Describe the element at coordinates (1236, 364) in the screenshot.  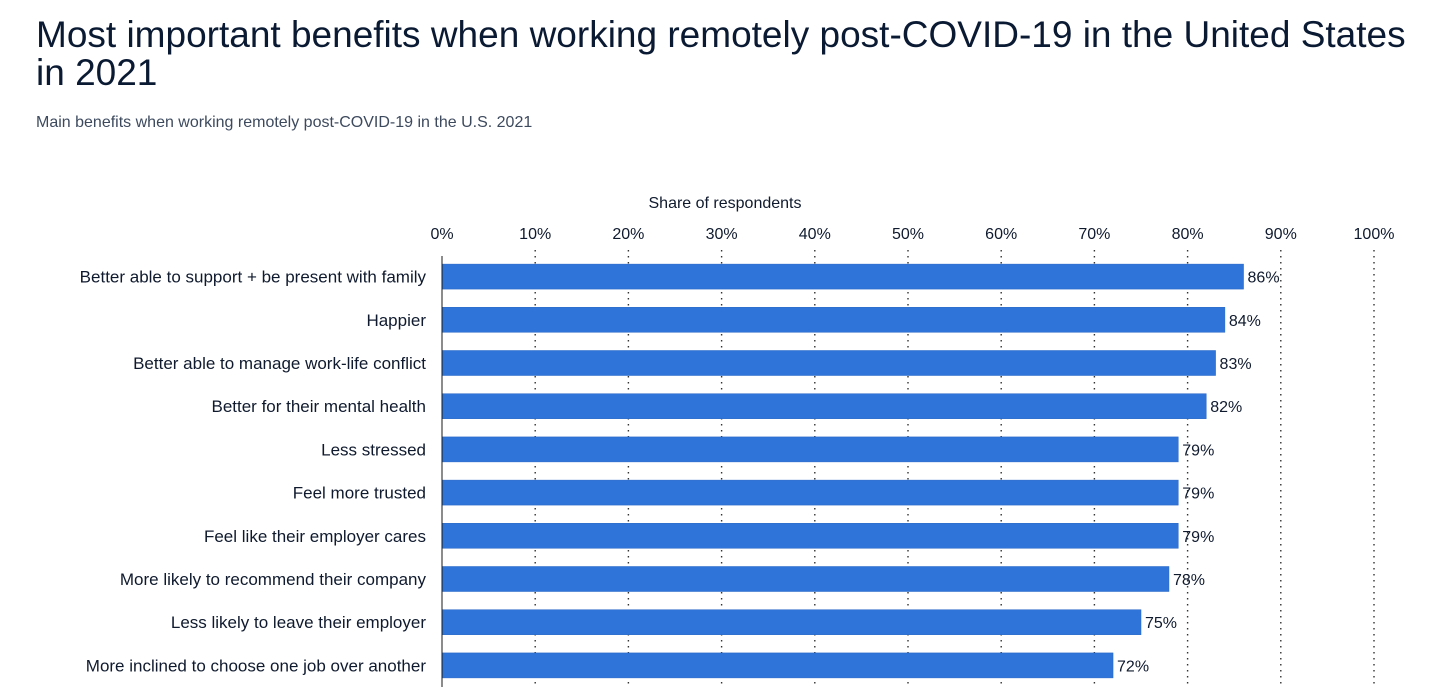
I see `value-label: 83%` at that location.